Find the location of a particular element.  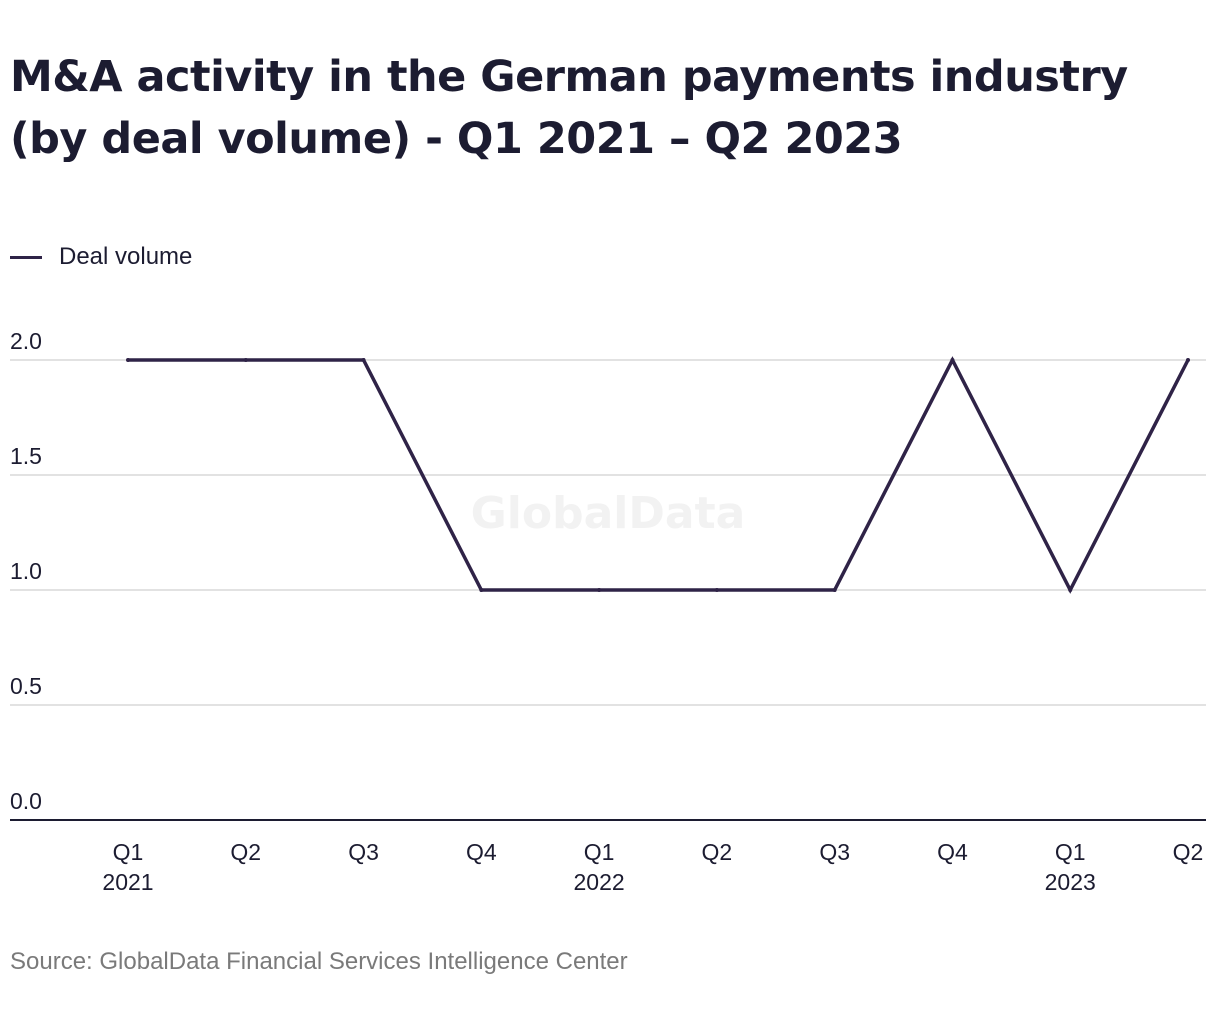

x-tick-year-label: 2023 is located at coordinates (1070, 882).